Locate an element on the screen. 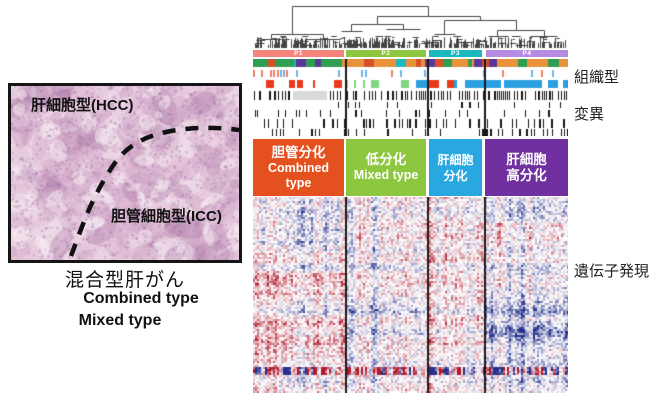  cluster-block-line: Combined is located at coordinates (298, 167).